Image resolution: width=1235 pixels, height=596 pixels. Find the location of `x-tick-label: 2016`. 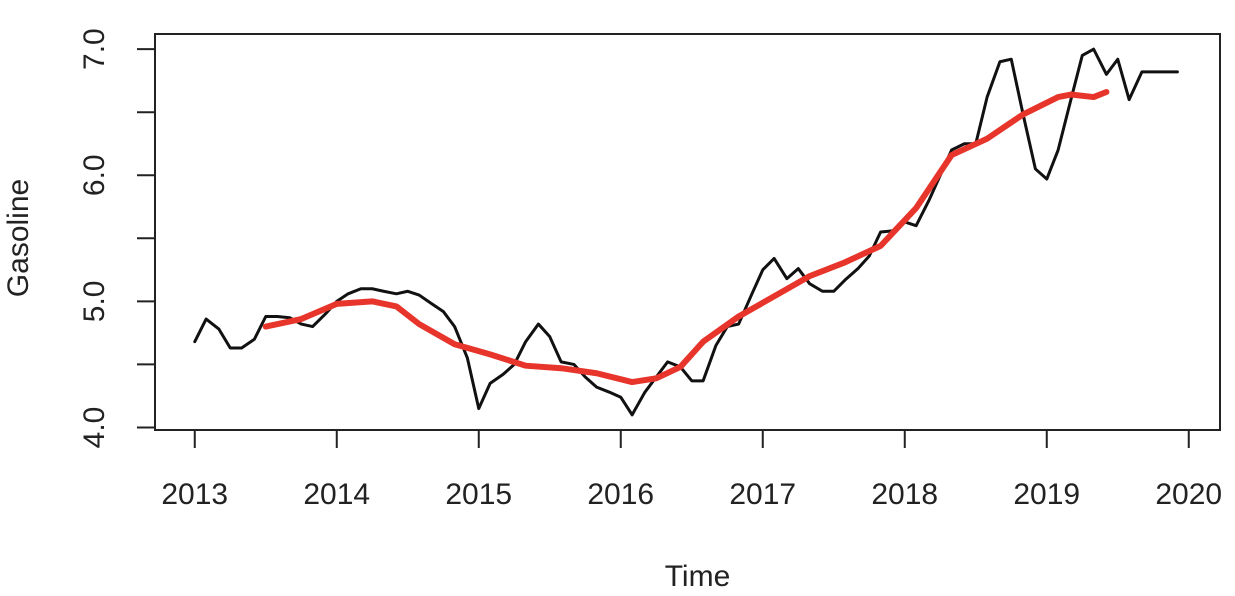

x-tick-label: 2016 is located at coordinates (620, 494).